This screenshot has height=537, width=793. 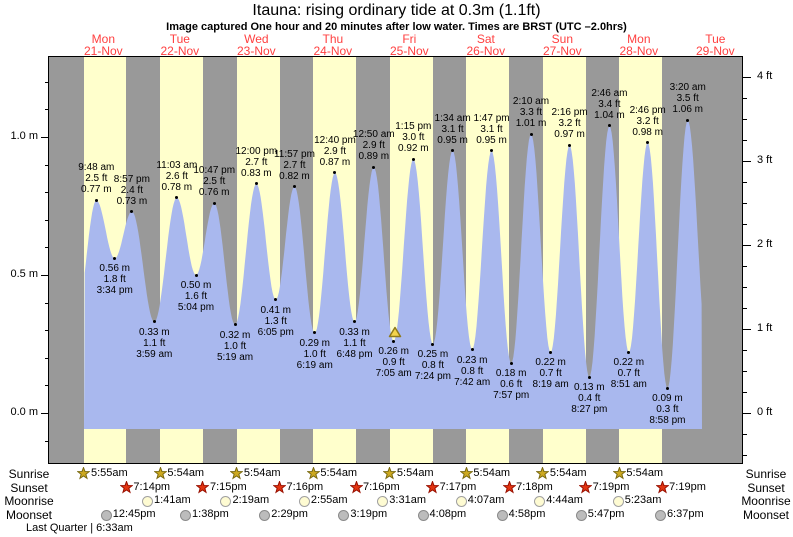 I want to click on tide-event-label-line: 0.98 m, so click(x=647, y=132).